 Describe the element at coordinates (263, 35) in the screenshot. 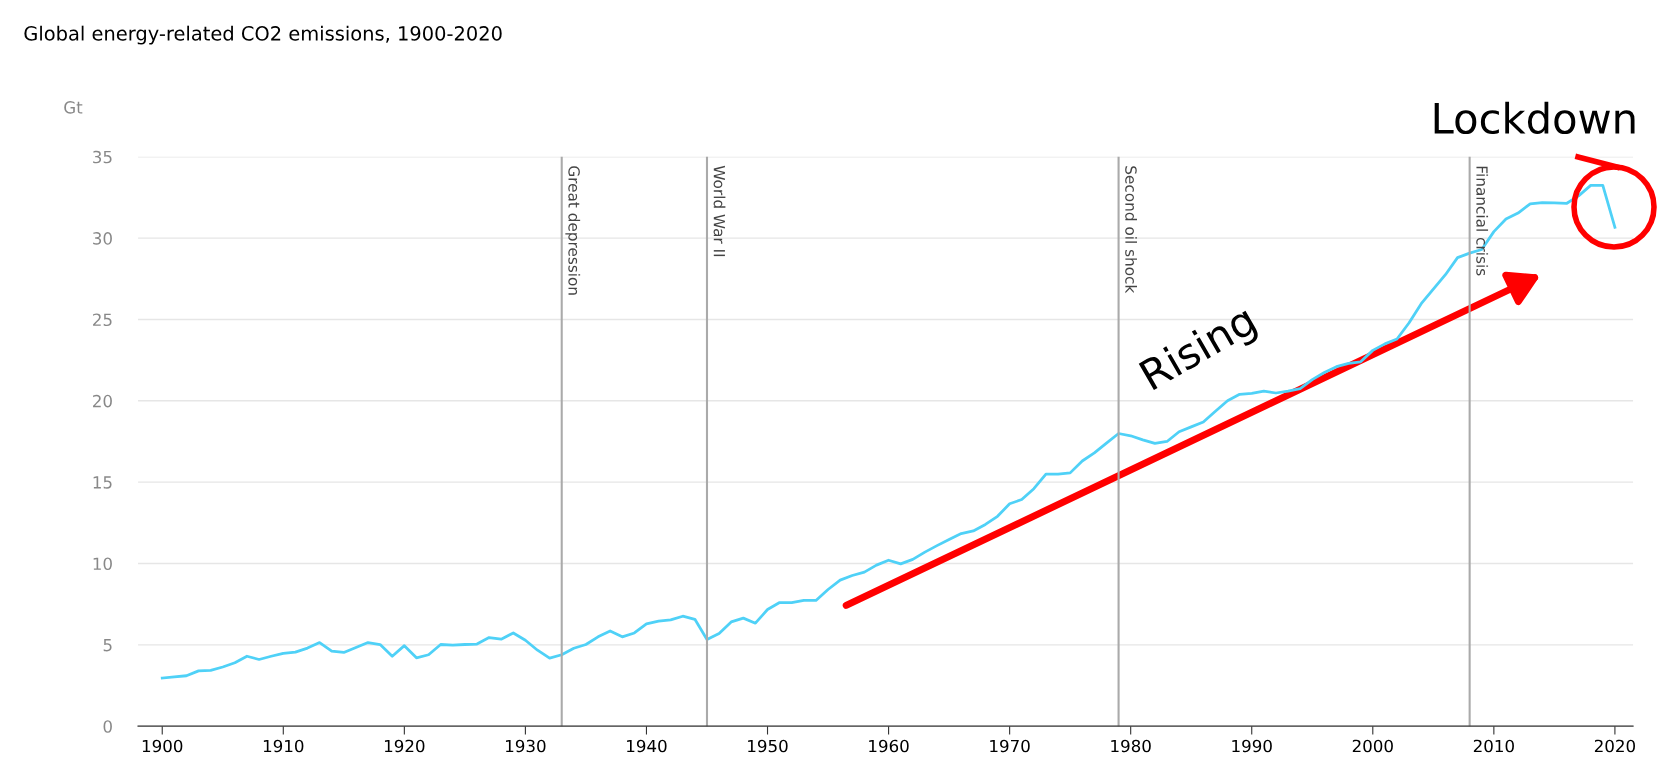

I see `chart-title: Global energy-related CO2 emissions, 1900-2020` at that location.